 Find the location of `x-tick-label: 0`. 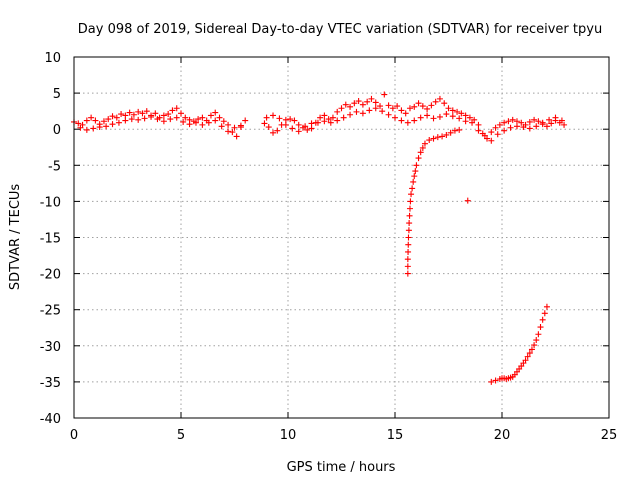

x-tick-label: 0 is located at coordinates (74, 435).